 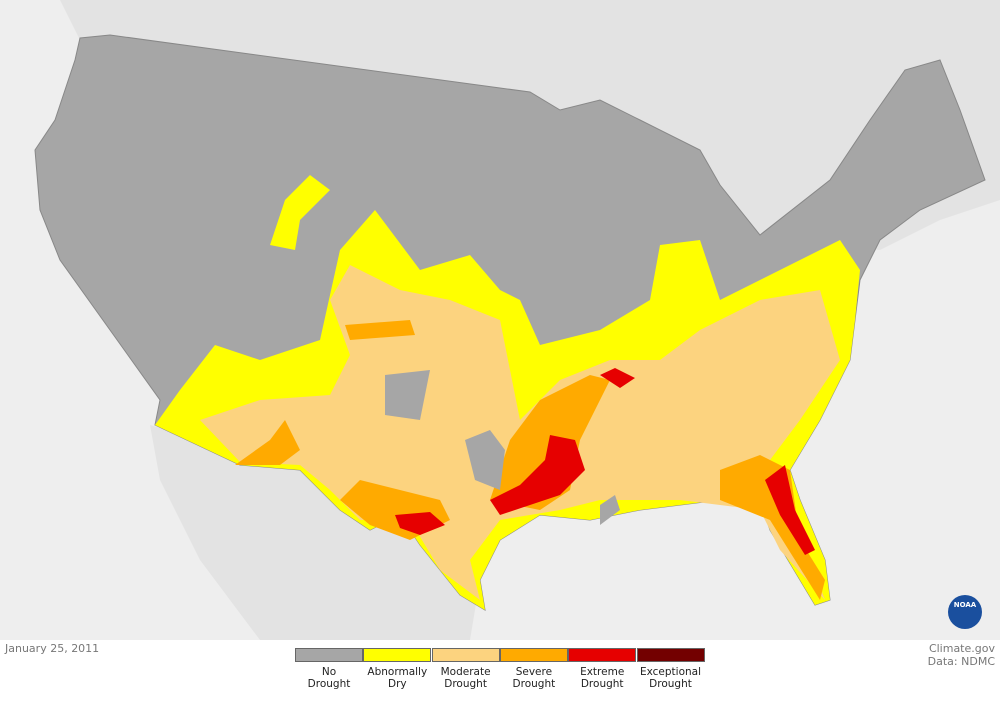 I want to click on legend-label: Moderate Drought, so click(x=466, y=678).